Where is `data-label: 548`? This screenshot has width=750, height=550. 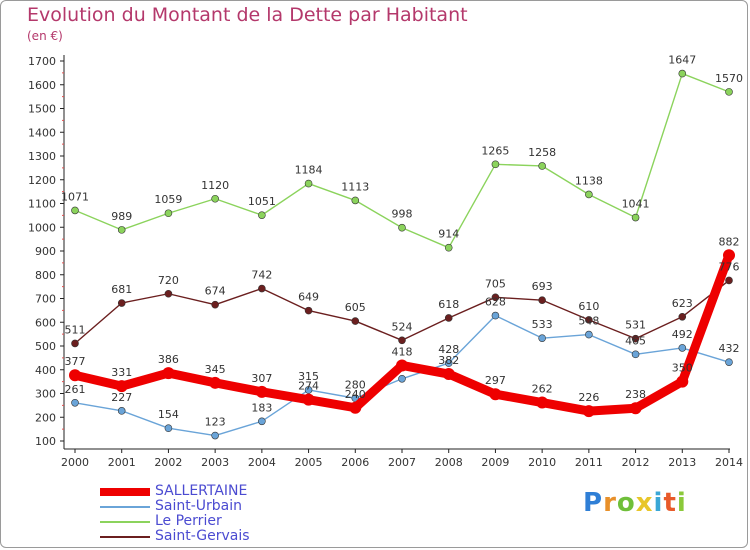
data-label: 548 is located at coordinates (588, 321).